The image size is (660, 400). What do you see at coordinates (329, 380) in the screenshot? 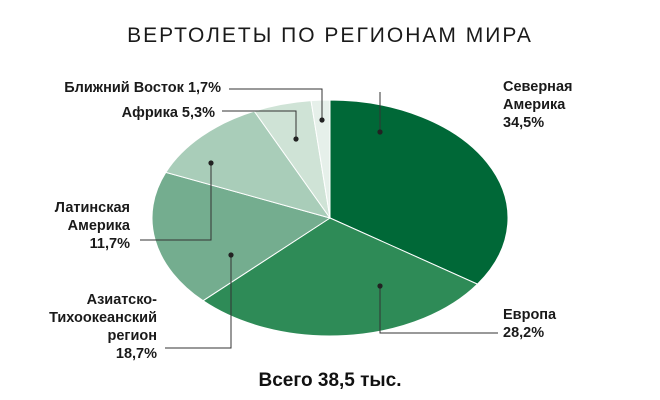
I see `total-label: Всего 38,5 тыс.` at bounding box center [329, 380].